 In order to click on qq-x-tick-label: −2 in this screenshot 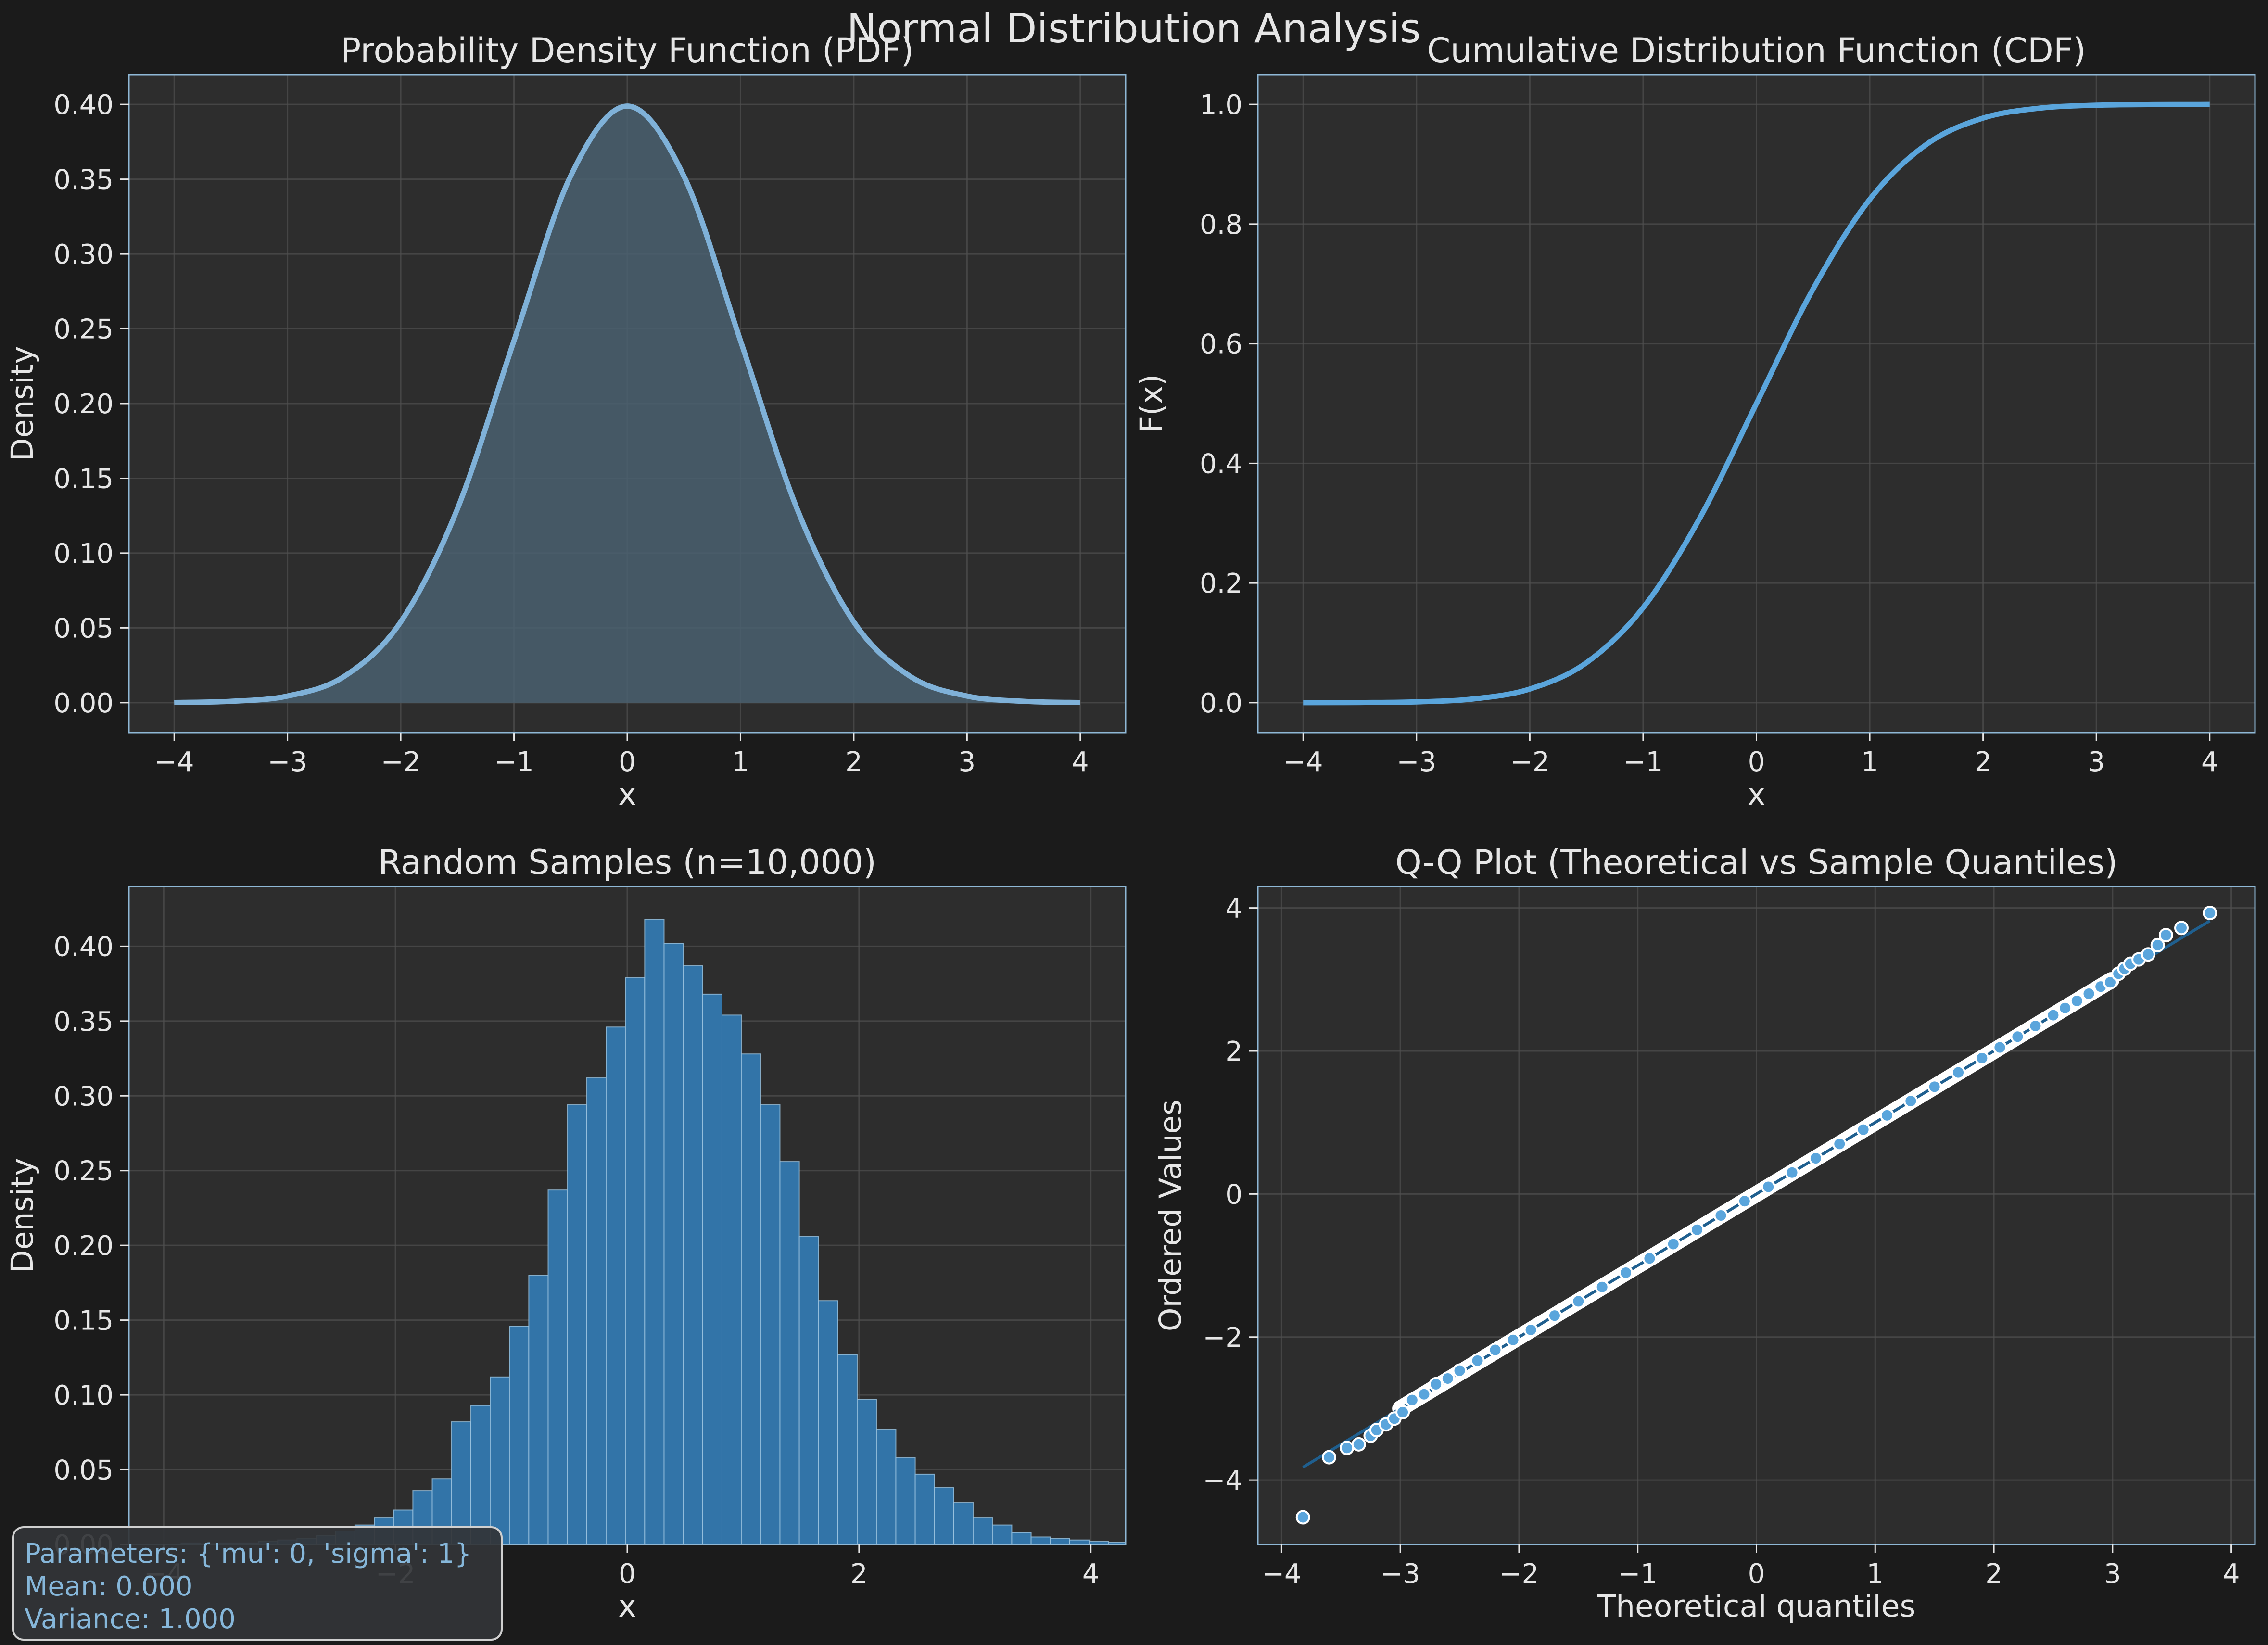, I will do `click(1519, 1574)`.